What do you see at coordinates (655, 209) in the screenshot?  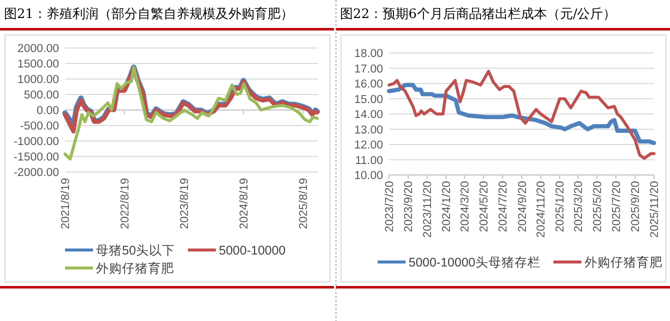 I see `x-tick-label: 2025/11/20` at bounding box center [655, 209].